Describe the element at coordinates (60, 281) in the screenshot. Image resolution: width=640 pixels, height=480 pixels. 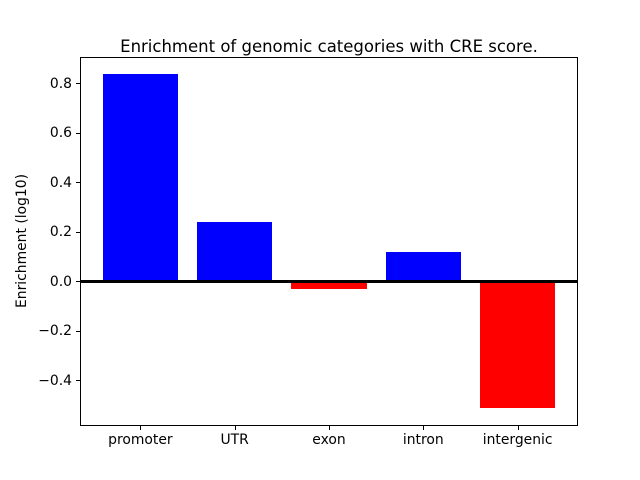
I see `y-tick-label: 0.0` at that location.